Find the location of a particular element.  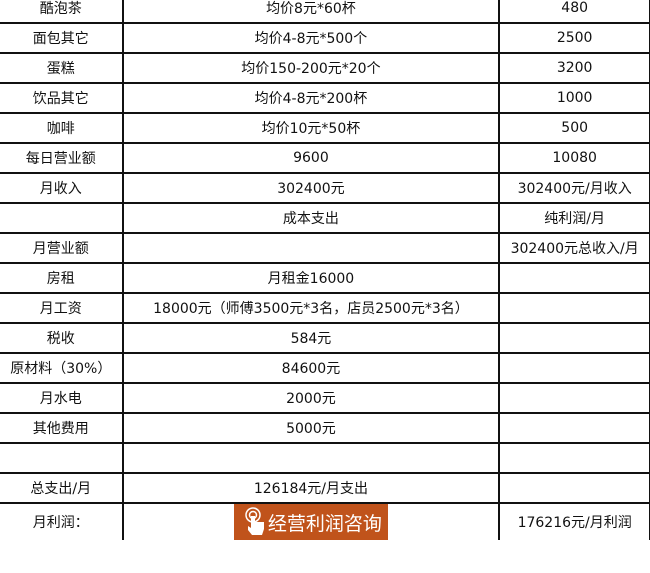

row-detail: 均价4-8元*500个 is located at coordinates (311, 38).